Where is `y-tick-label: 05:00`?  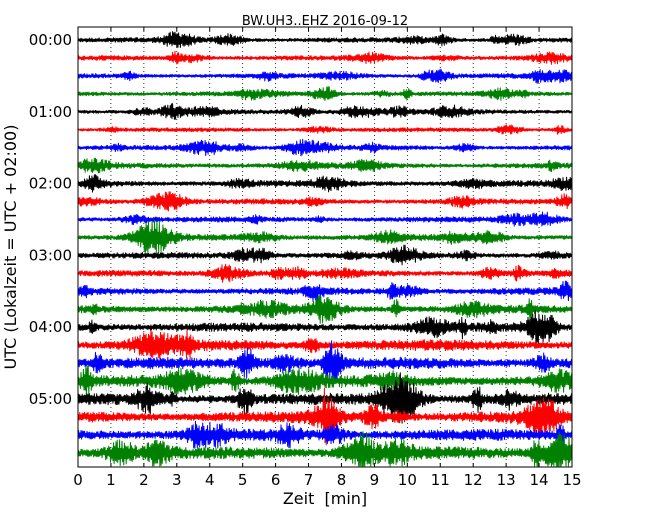
y-tick-label: 05:00 is located at coordinates (50, 399).